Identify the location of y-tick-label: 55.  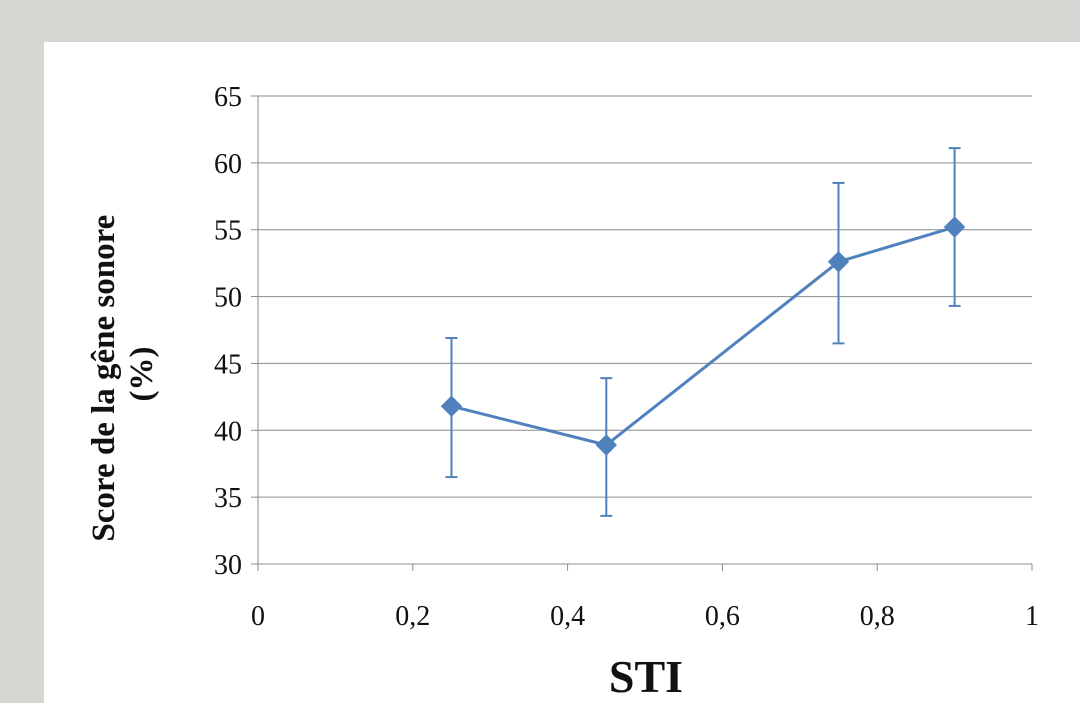
(228, 231).